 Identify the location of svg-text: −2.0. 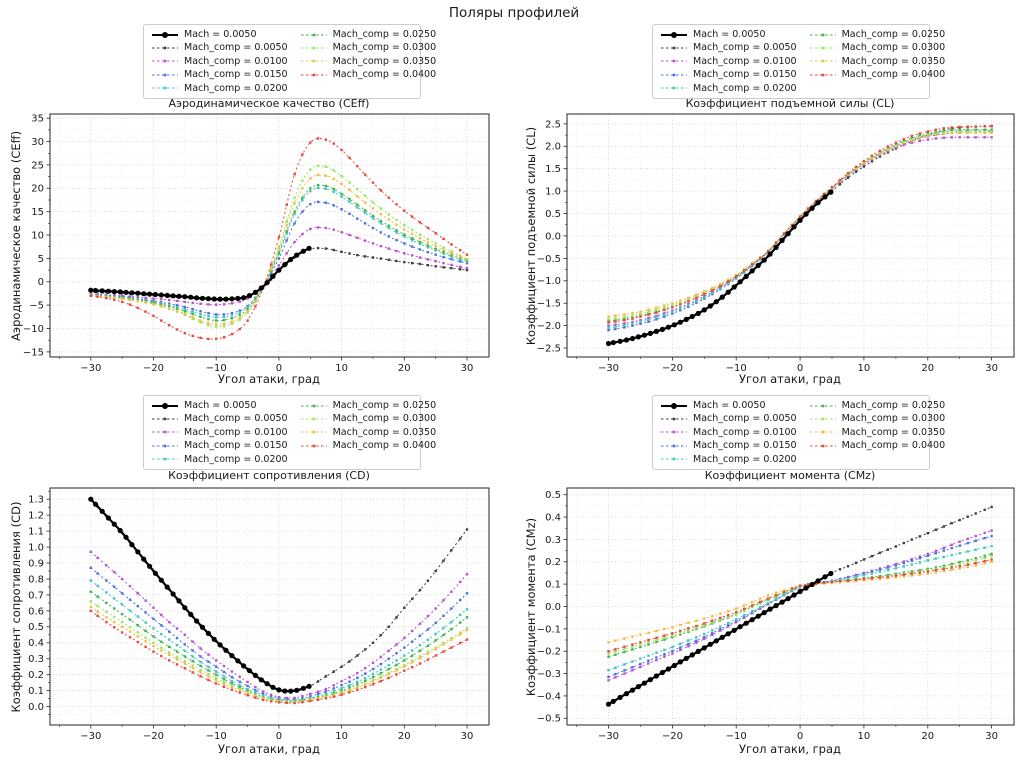
(549, 326).